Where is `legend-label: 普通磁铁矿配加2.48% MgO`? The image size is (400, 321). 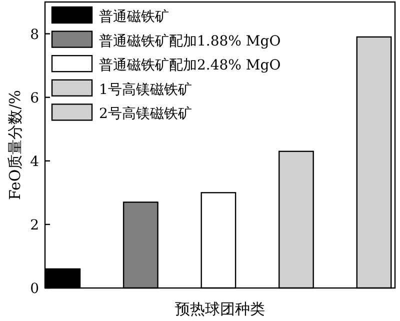
legend-label: 普通磁铁矿配加2.48% MgO is located at coordinates (190, 65).